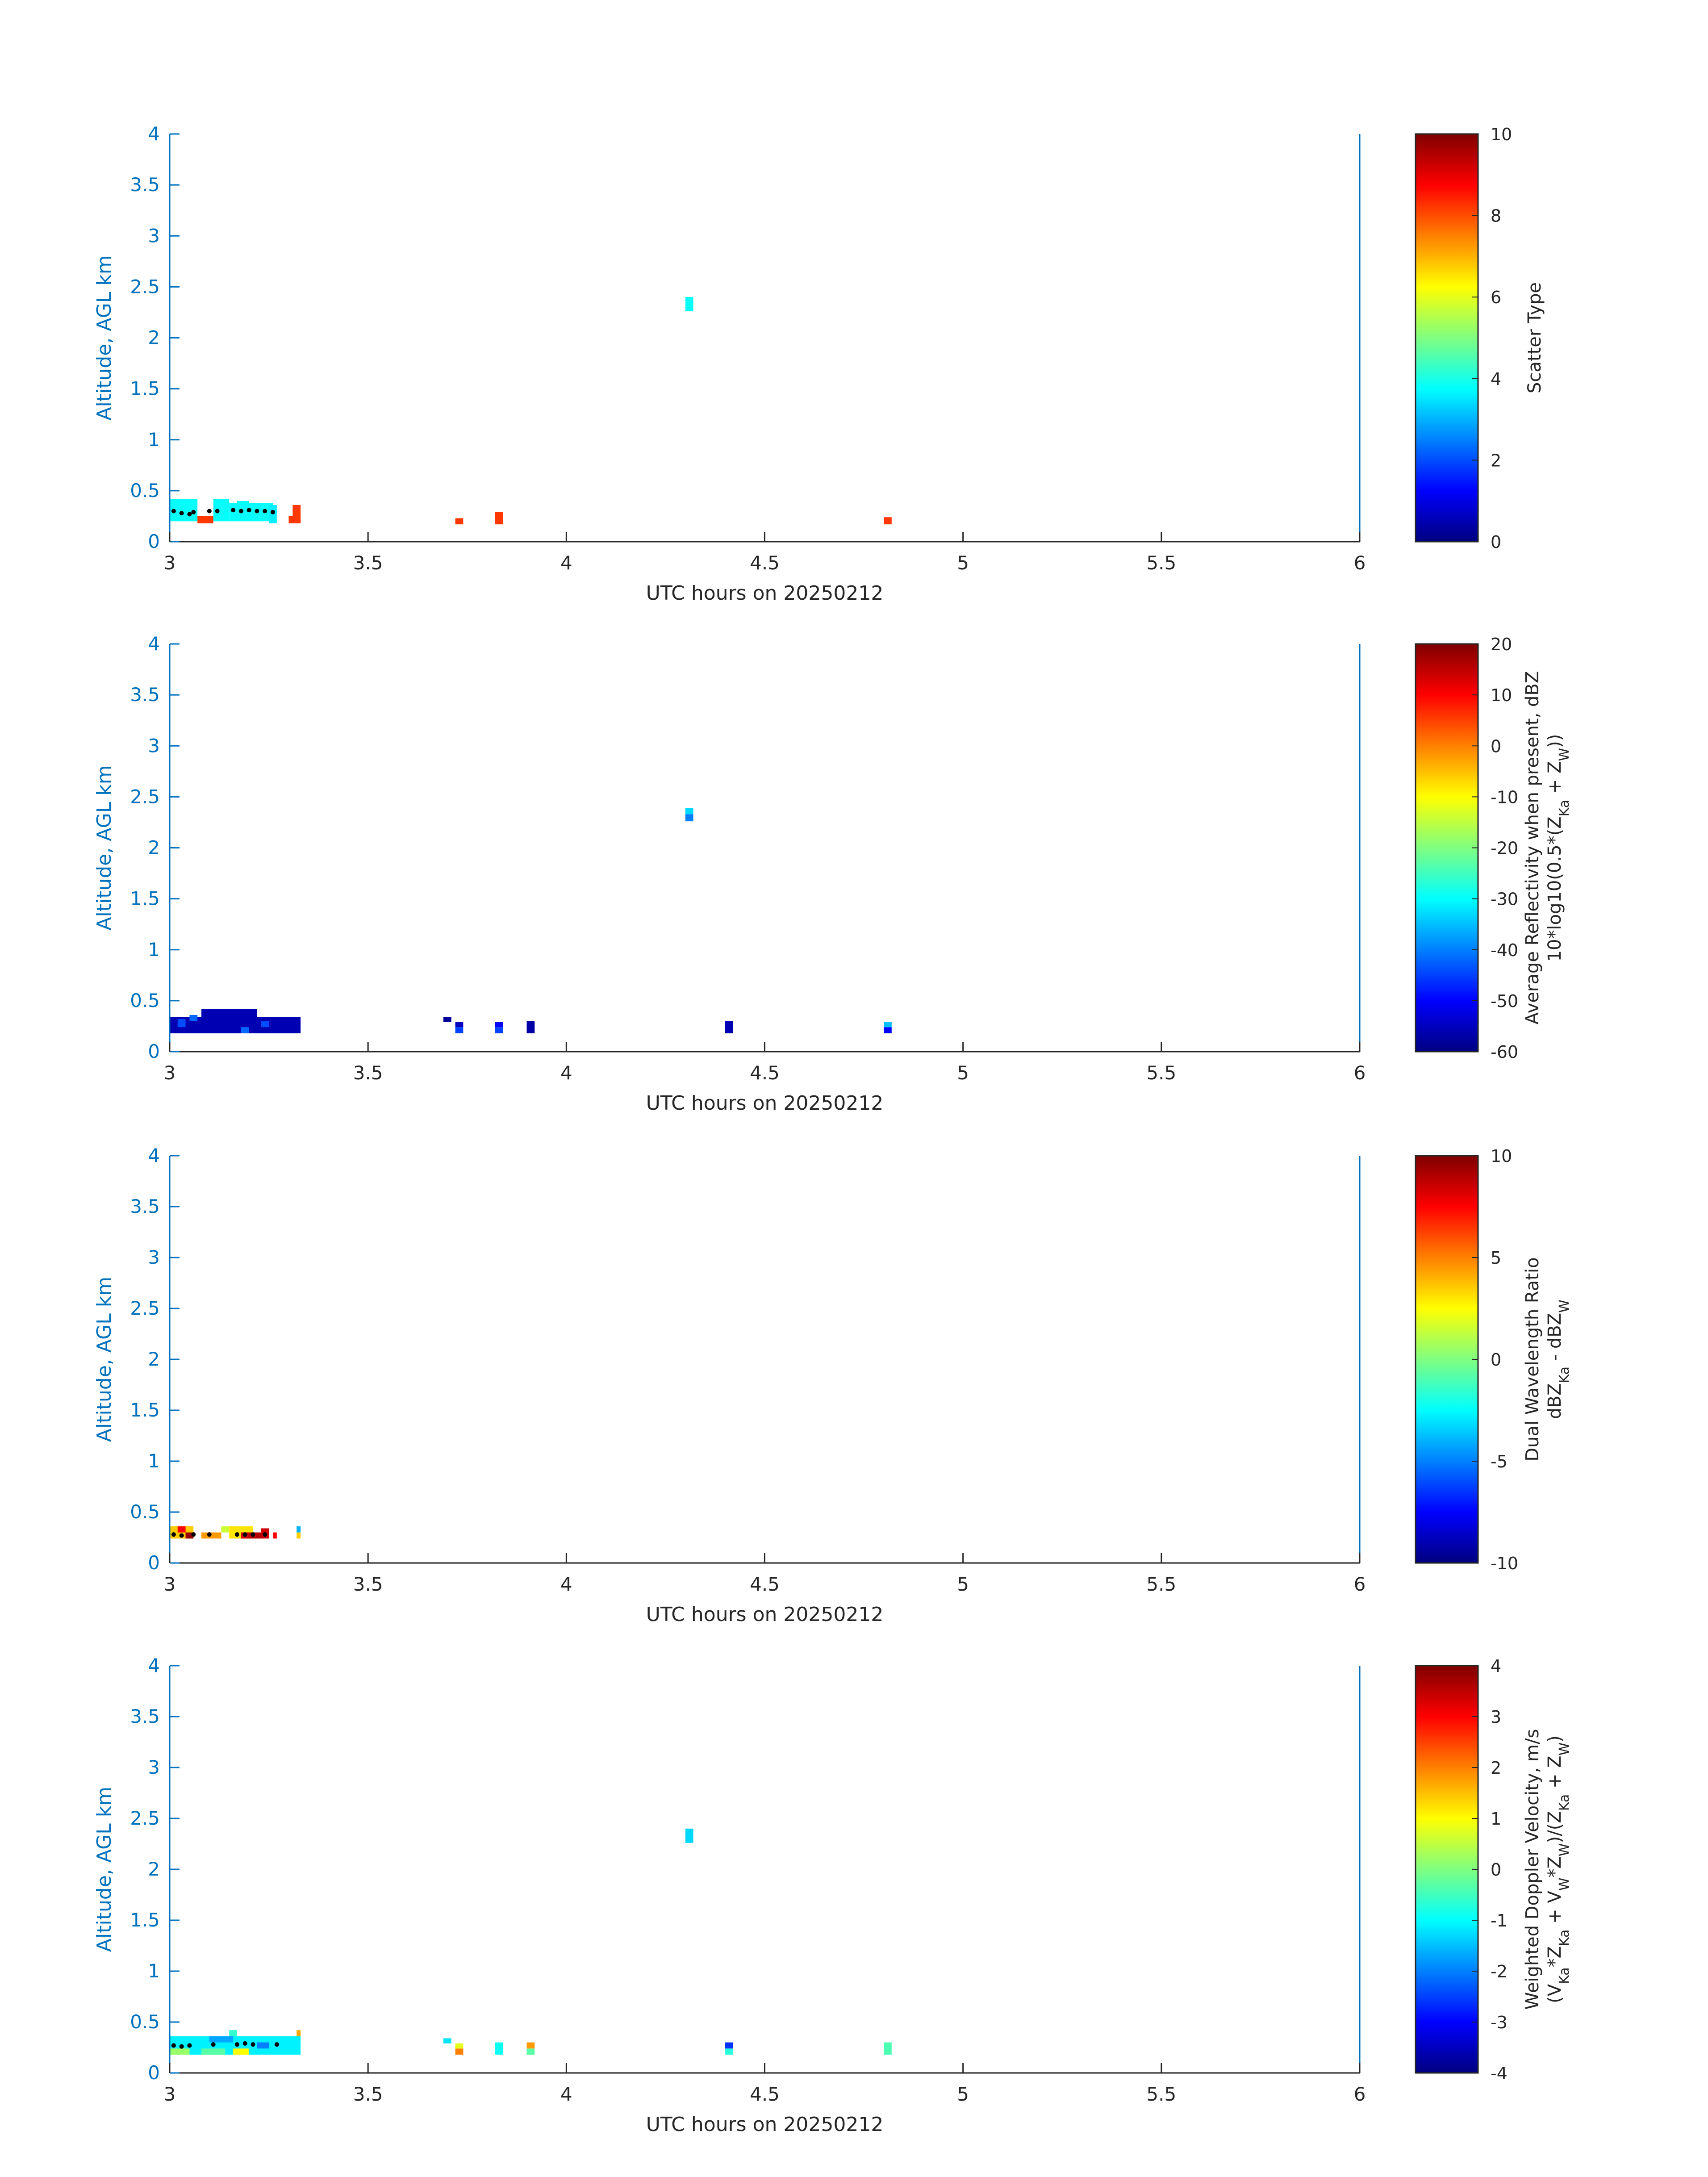  What do you see at coordinates (1496, 1768) in the screenshot?
I see `colorbar-tick-label: 2` at bounding box center [1496, 1768].